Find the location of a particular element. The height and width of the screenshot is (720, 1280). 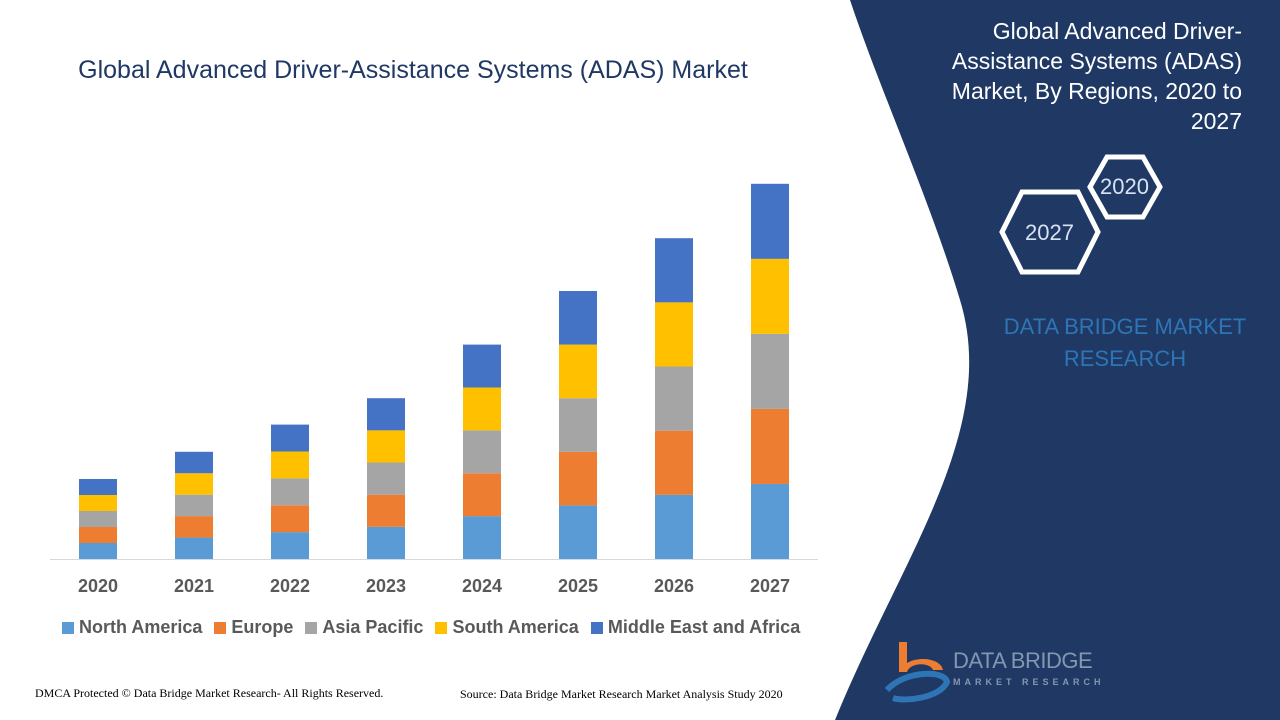

x-tick-label: 2023 is located at coordinates (386, 586).